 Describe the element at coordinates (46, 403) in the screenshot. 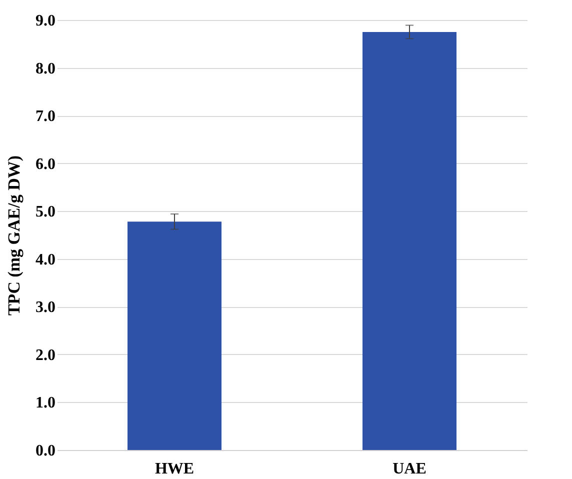

I see `y-tick-label: 1.0` at that location.